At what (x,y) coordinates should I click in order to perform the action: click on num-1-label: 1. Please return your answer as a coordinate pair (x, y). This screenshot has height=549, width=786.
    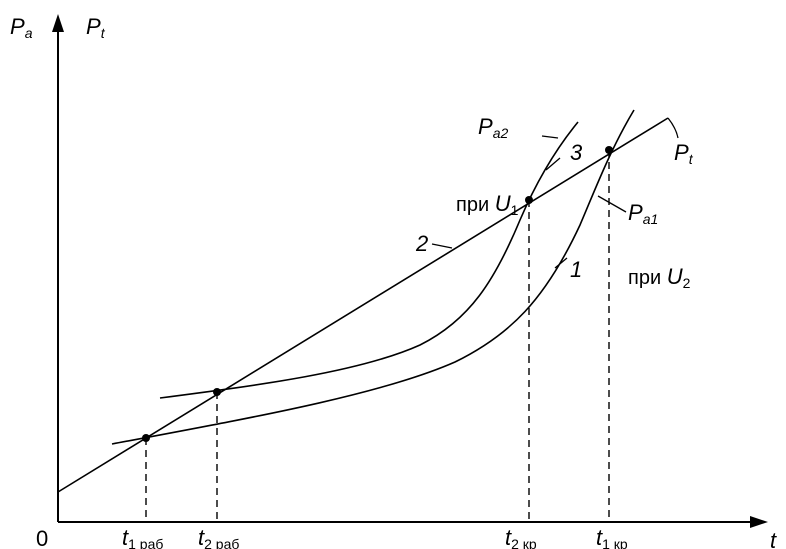
    Looking at the image, I should click on (576, 269).